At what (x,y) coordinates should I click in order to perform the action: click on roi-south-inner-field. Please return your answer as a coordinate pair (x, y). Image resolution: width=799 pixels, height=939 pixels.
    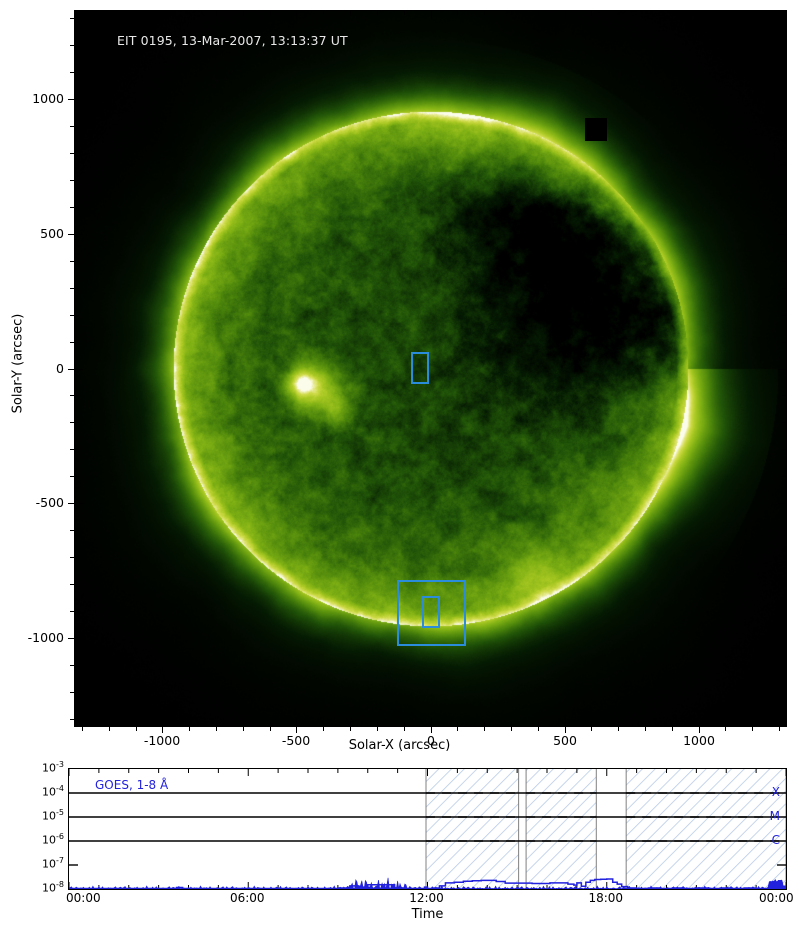
    Looking at the image, I should click on (431, 612).